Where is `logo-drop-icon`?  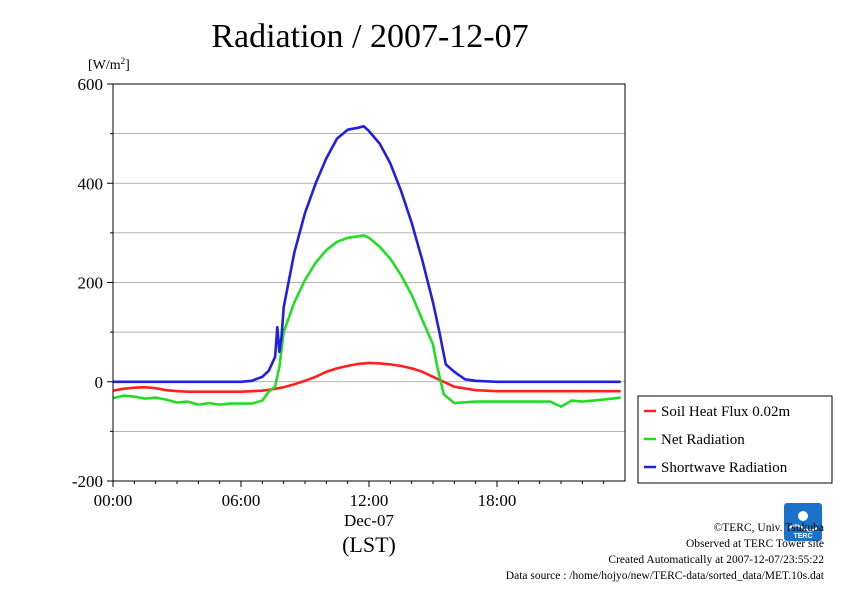
logo-drop-icon is located at coordinates (803, 516).